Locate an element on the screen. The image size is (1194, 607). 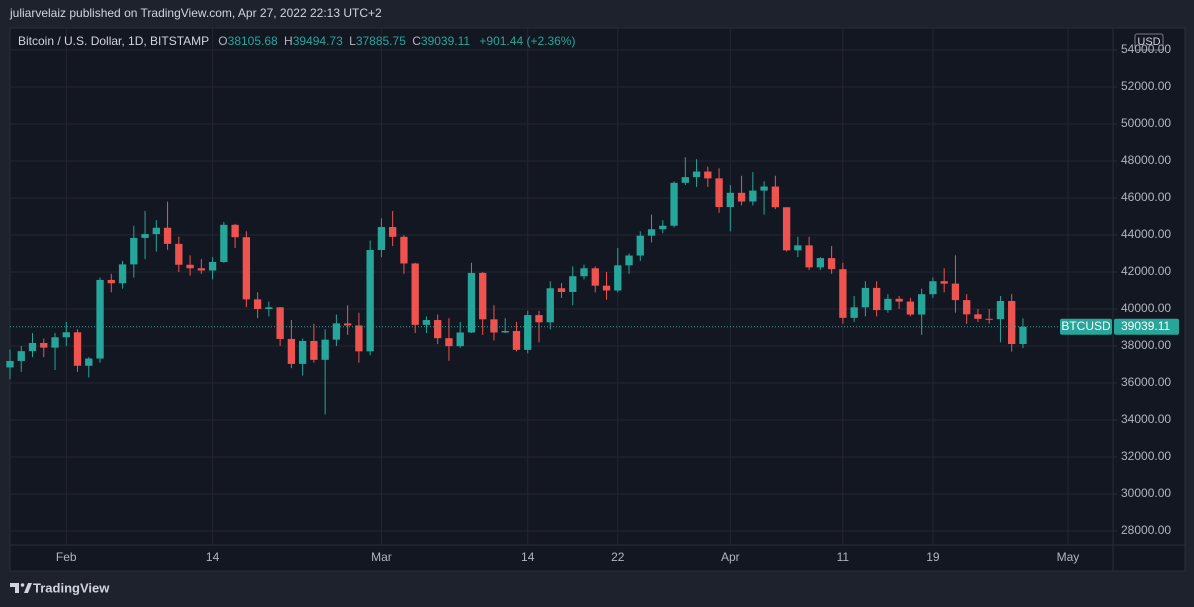
y-tick-label: 34000.00 is located at coordinates (1146, 419).